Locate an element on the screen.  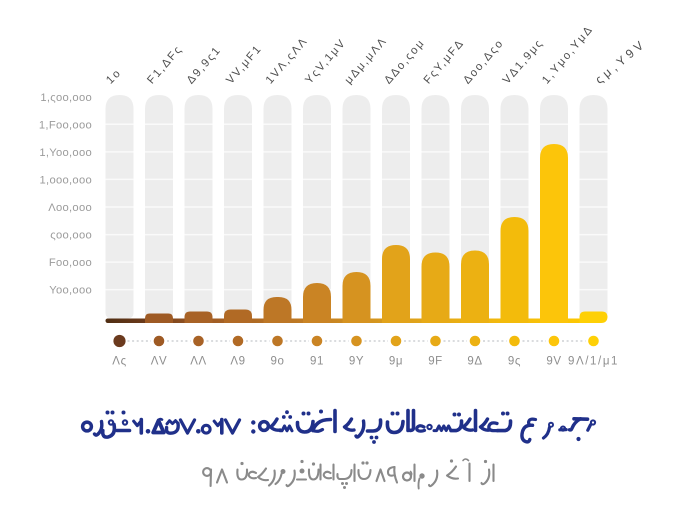
svg-text: 91 is located at coordinates (317, 362).